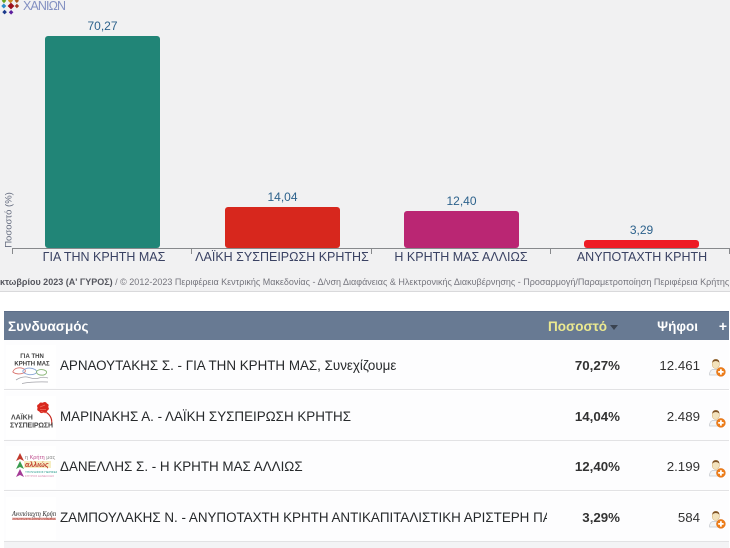 Image resolution: width=730 pixels, height=548 pixels. Describe the element at coordinates (40, 457) in the screenshot. I see `svg-text: η Κρήτη μας` at that location.